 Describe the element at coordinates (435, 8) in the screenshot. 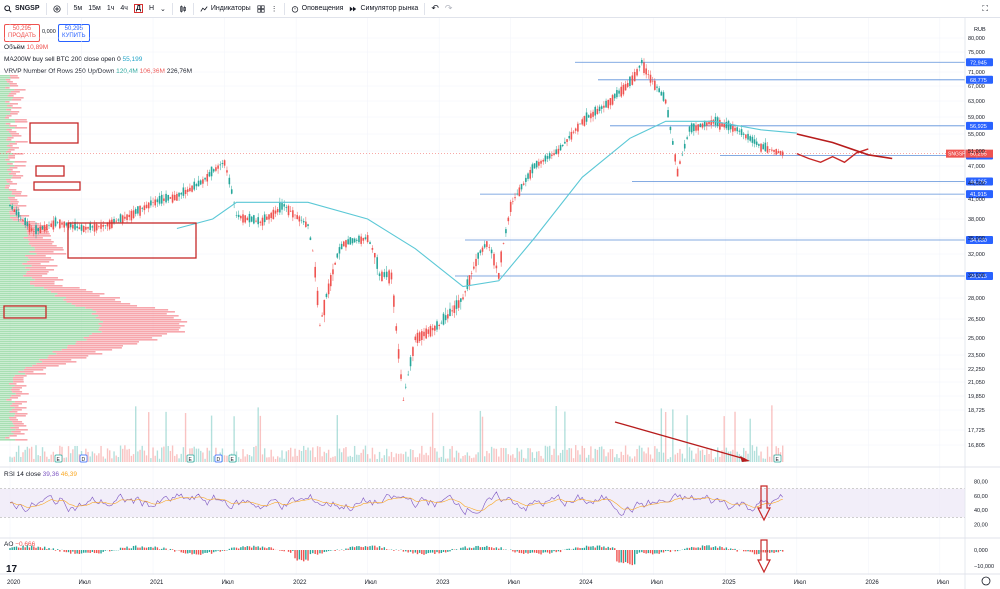

I see `undo-icon: ↶` at that location.